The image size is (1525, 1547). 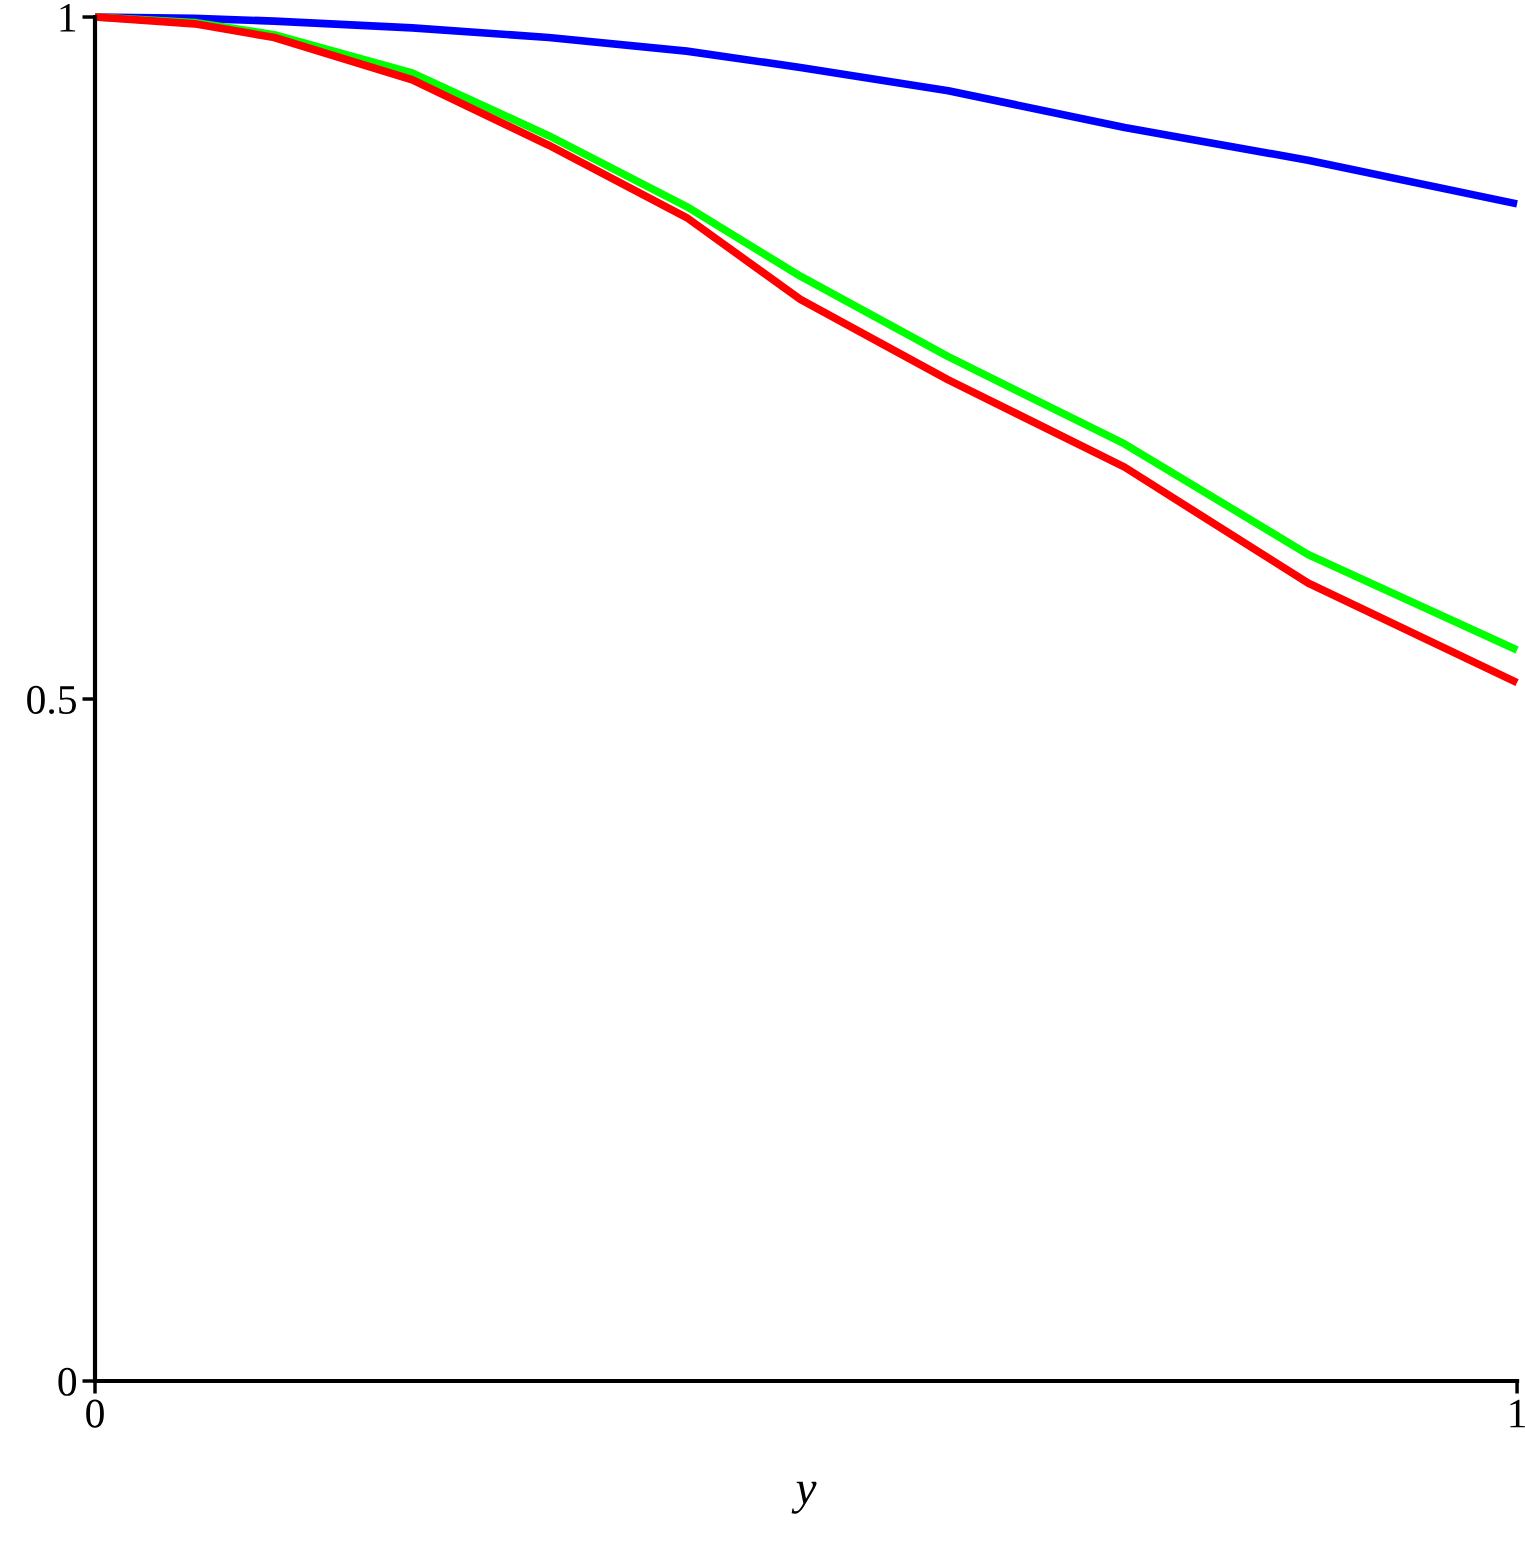 I want to click on y-tick-label: 0.5, so click(x=52, y=700).